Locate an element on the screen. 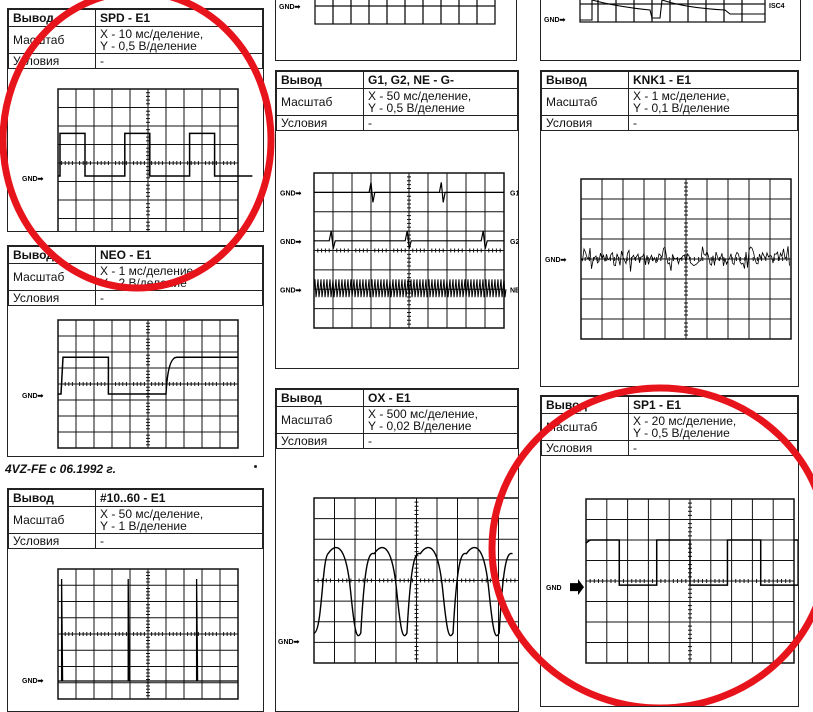 The height and width of the screenshot is (712, 813). x-scale: X - 500 мс/деление, is located at coordinates (423, 414).